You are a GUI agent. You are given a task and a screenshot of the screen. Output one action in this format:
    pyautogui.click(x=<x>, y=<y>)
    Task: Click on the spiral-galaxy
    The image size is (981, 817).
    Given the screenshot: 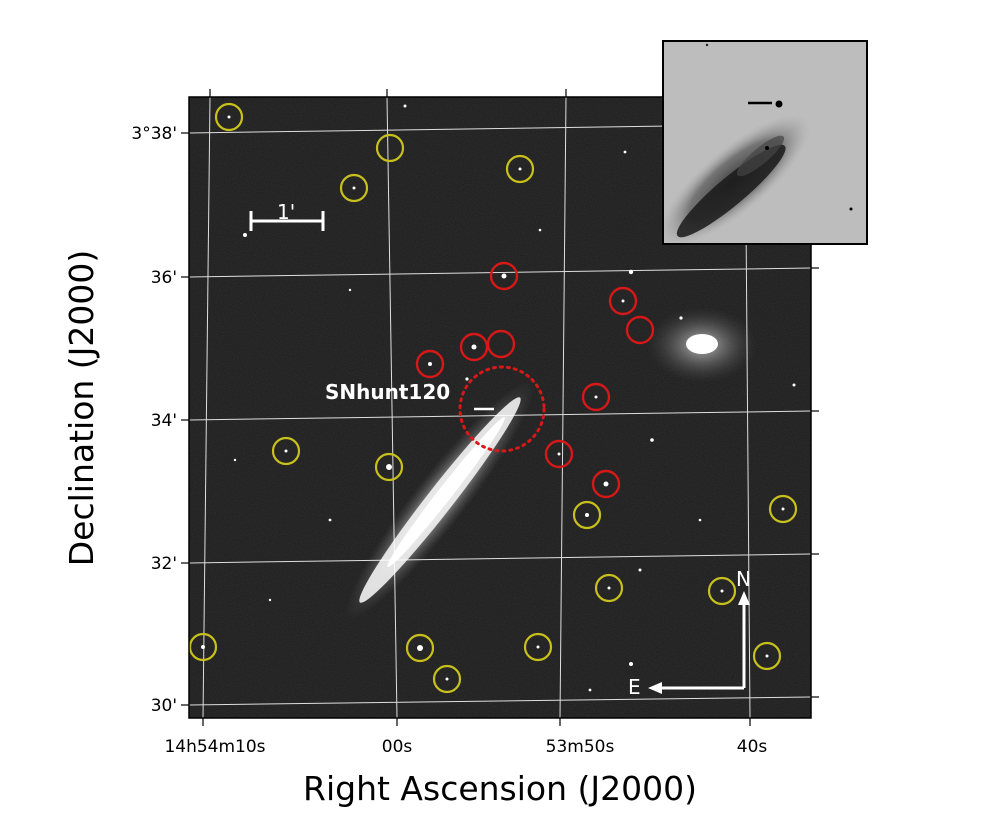 What is the action you would take?
    pyautogui.click(x=702, y=345)
    